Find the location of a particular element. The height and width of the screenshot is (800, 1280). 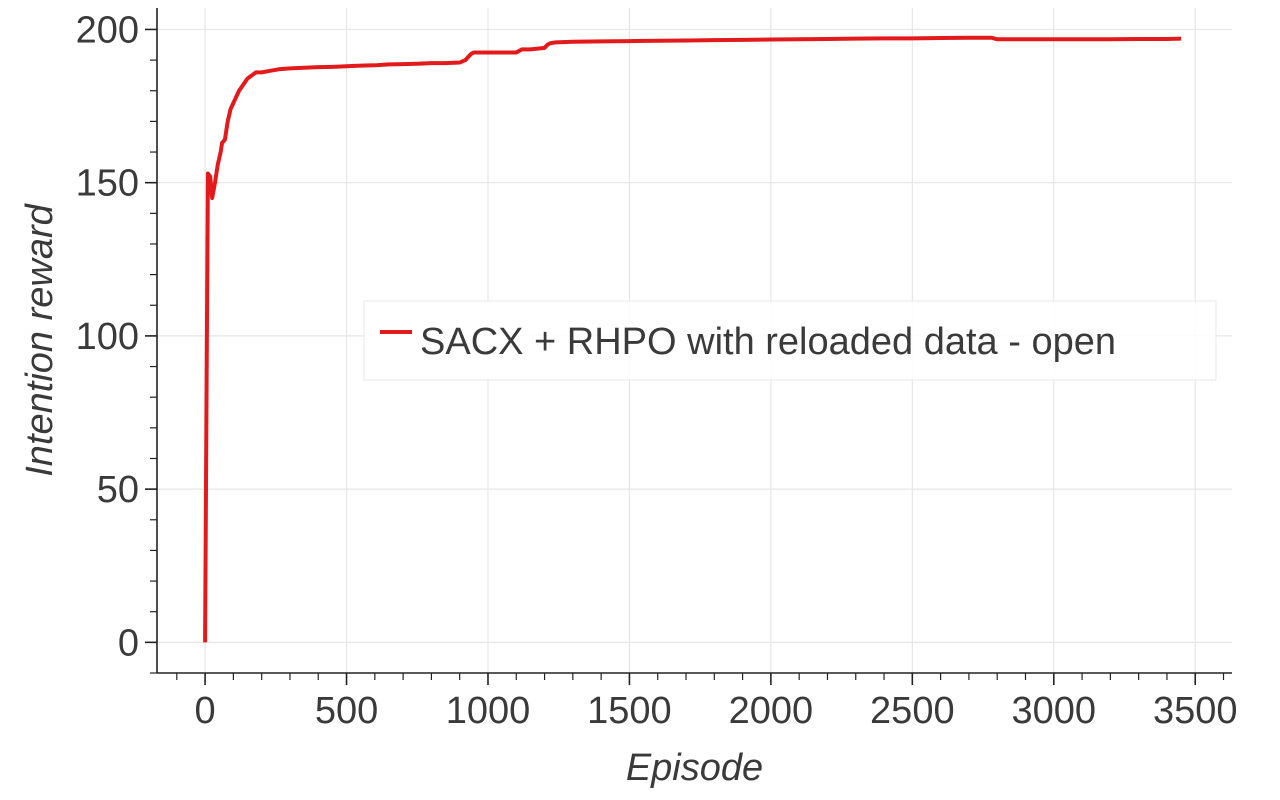

legend: SACX + RHPO with reloaded data - open is located at coordinates (790, 340).